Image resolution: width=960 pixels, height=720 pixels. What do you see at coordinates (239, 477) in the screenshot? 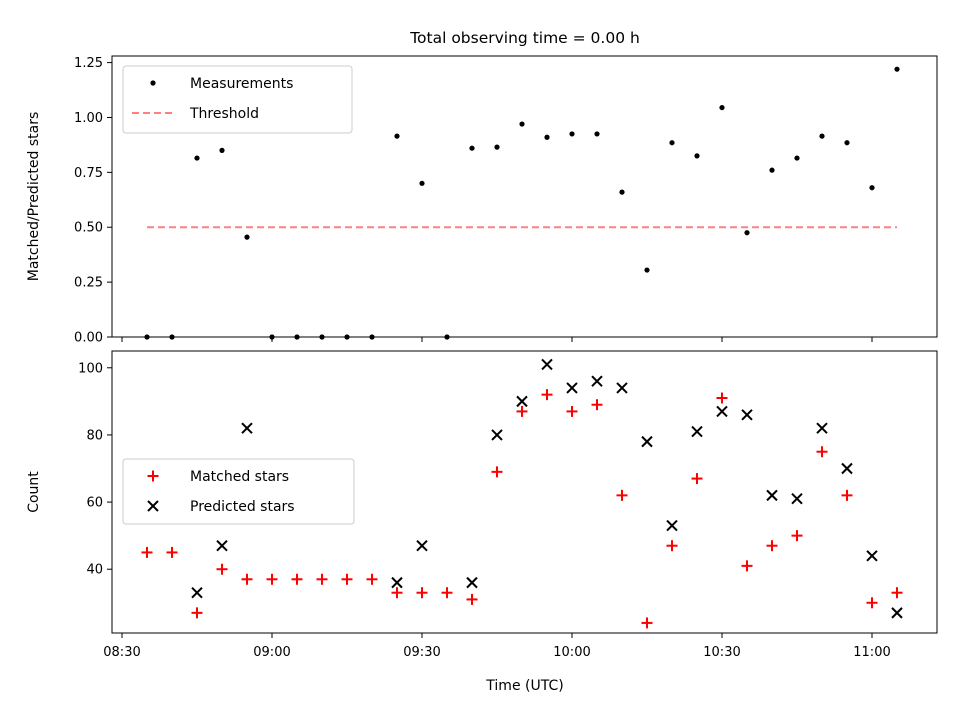
I see `legend-label: Matched stars` at bounding box center [239, 477].